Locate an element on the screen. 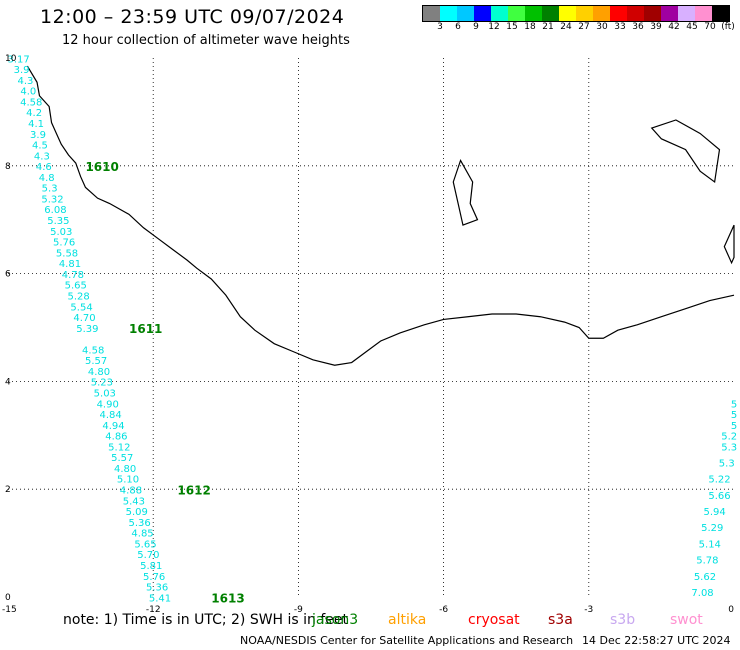 This screenshot has height=650, width=740. wave-height-label: 5.54 is located at coordinates (81, 307).